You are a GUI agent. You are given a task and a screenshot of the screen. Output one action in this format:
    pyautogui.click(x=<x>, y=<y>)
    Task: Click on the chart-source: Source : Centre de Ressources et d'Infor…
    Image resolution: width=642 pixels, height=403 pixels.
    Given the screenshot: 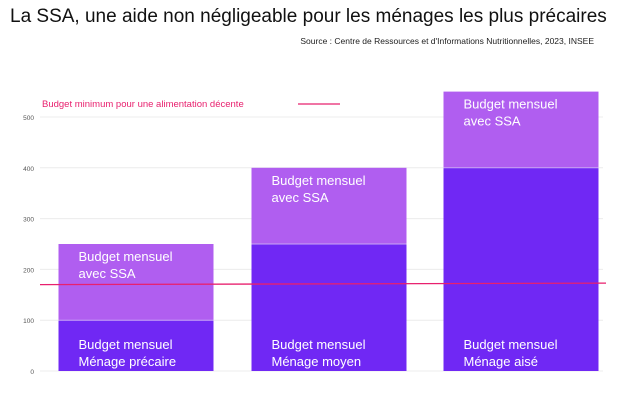 What is the action you would take?
    pyautogui.click(x=447, y=41)
    